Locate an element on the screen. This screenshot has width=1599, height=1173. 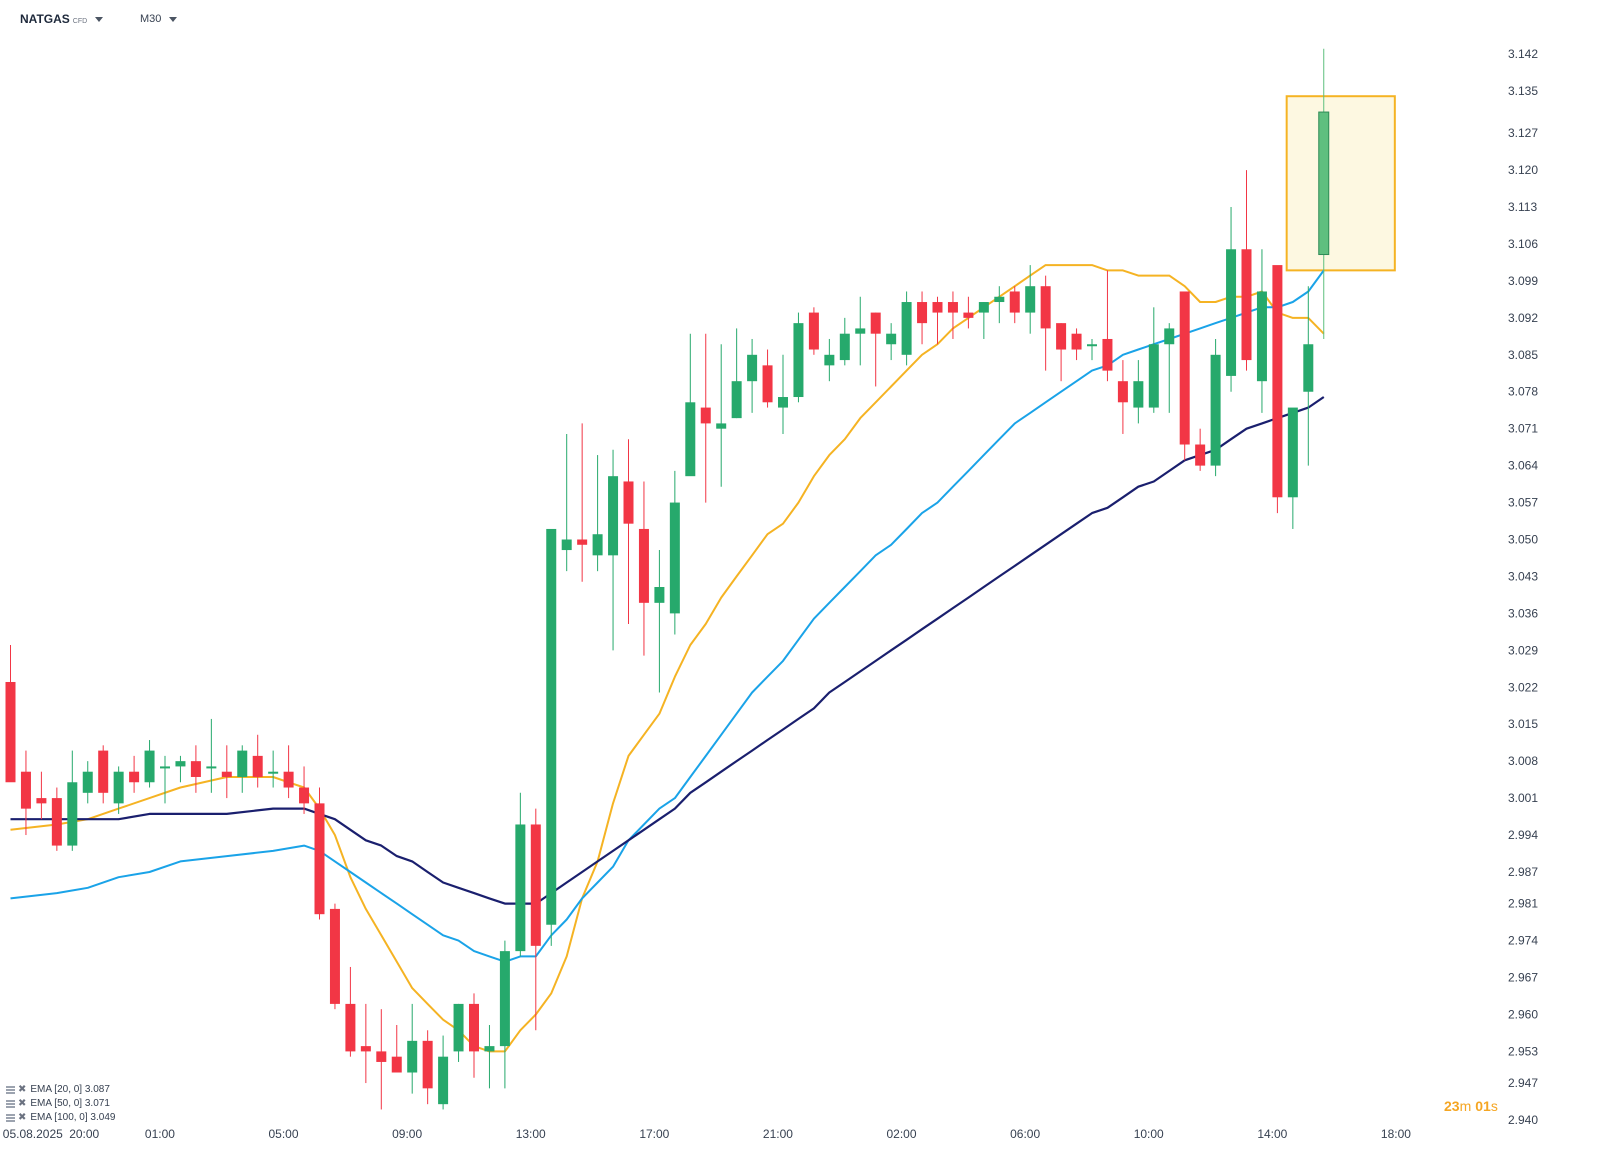
price-tick-label: 2.974 is located at coordinates (1523, 941).